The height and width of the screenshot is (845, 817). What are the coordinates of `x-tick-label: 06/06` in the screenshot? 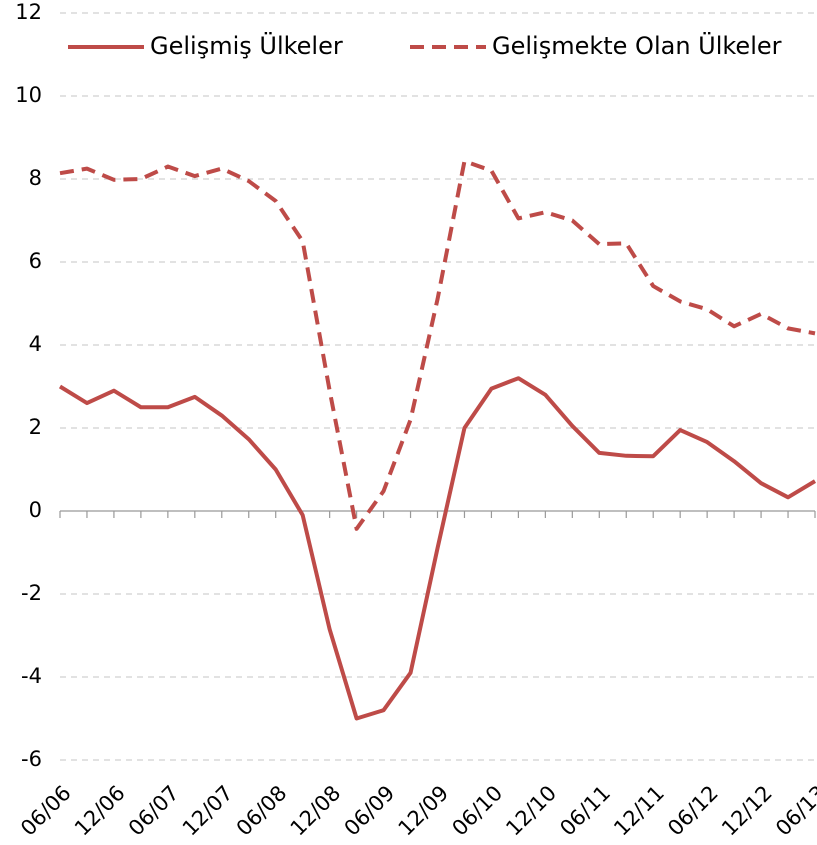 It's located at (46, 811).